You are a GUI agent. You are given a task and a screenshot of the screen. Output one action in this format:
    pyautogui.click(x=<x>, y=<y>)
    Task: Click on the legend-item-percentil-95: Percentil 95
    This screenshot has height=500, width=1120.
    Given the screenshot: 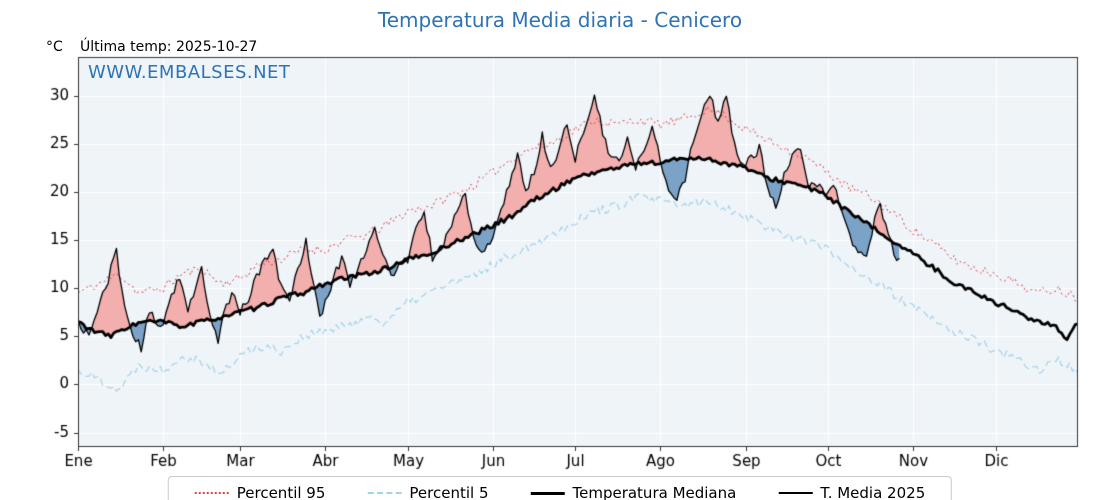 What is the action you would take?
    pyautogui.click(x=260, y=492)
    